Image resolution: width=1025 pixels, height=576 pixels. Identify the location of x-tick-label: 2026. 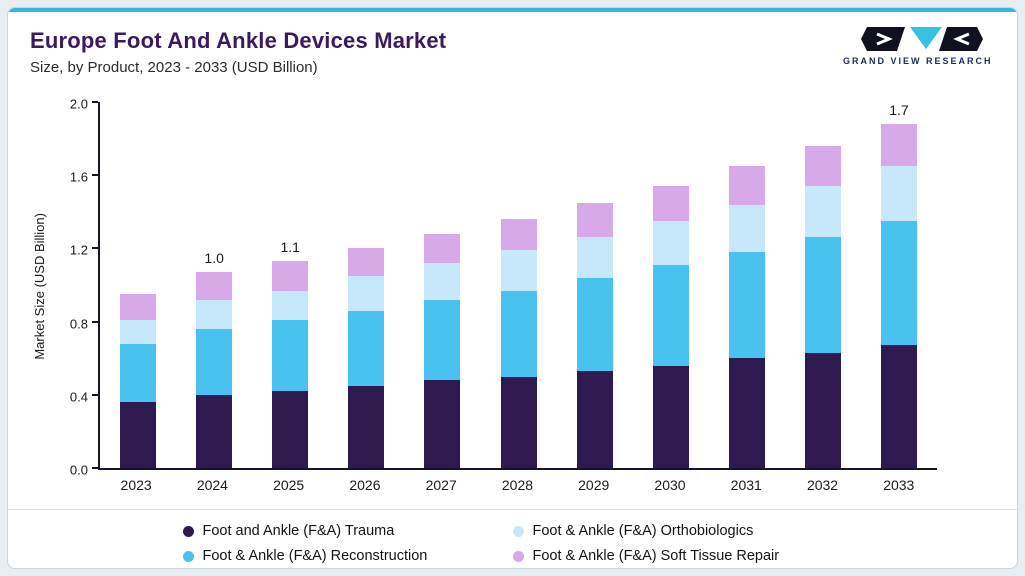
(365, 485).